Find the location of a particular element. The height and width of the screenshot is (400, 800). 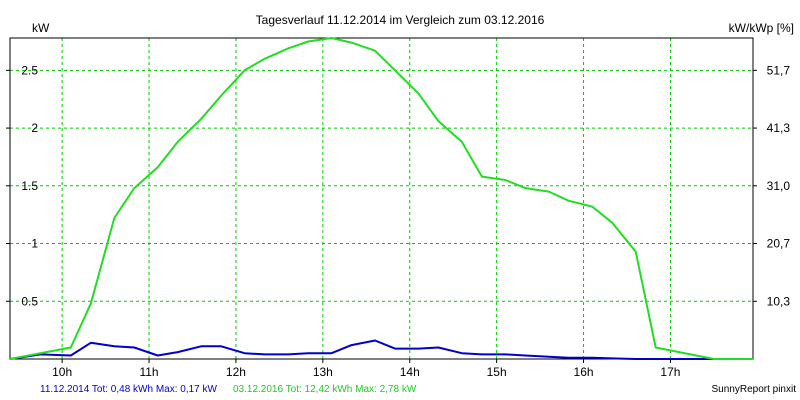

footer-credit: SunnyReport pinxit is located at coordinates (754, 389).